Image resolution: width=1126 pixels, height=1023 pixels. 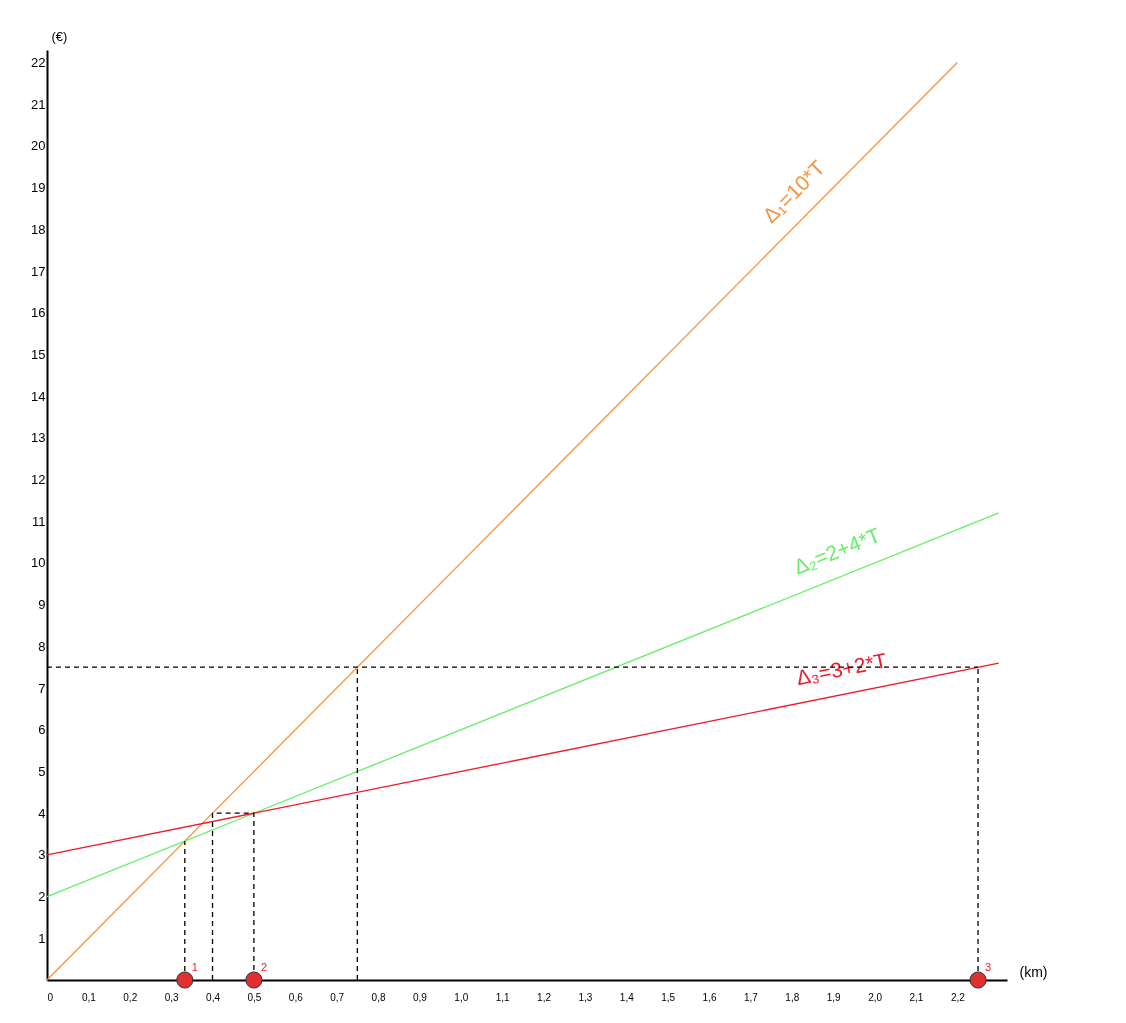 I want to click on x-tick-label: 0,6, so click(x=296, y=997).